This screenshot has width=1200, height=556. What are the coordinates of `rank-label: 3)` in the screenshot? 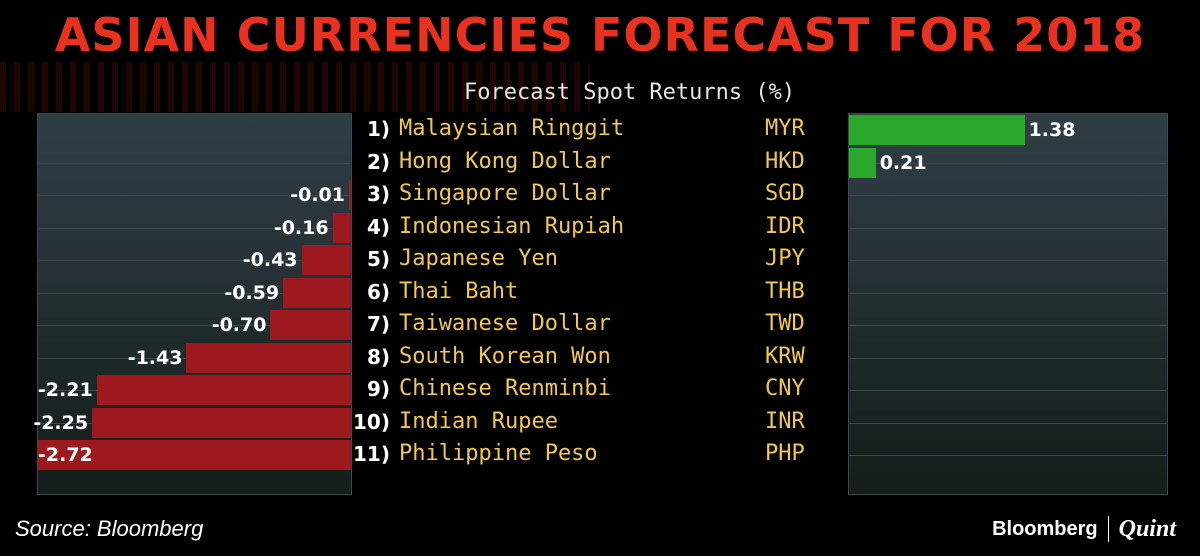 It's located at (378, 194).